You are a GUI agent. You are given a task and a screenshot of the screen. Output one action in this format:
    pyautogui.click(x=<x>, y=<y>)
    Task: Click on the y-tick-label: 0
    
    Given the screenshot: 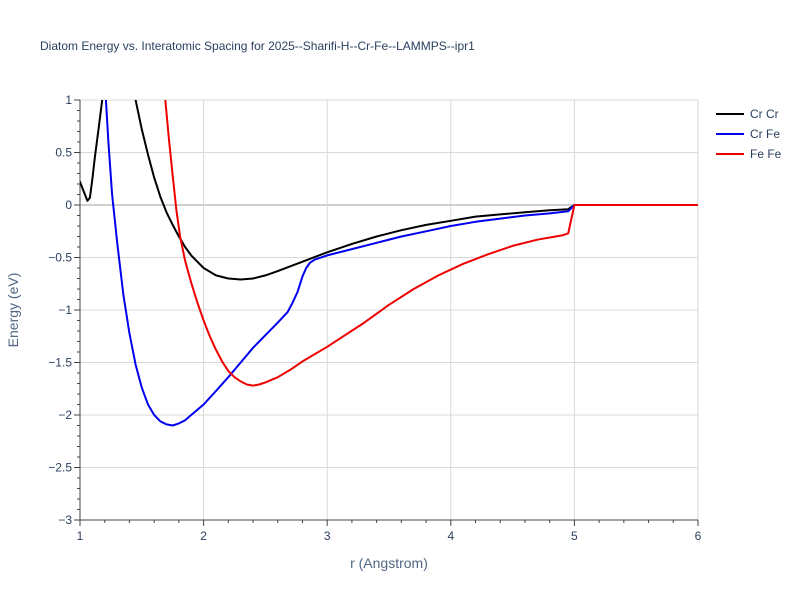 What is the action you would take?
    pyautogui.click(x=68, y=205)
    